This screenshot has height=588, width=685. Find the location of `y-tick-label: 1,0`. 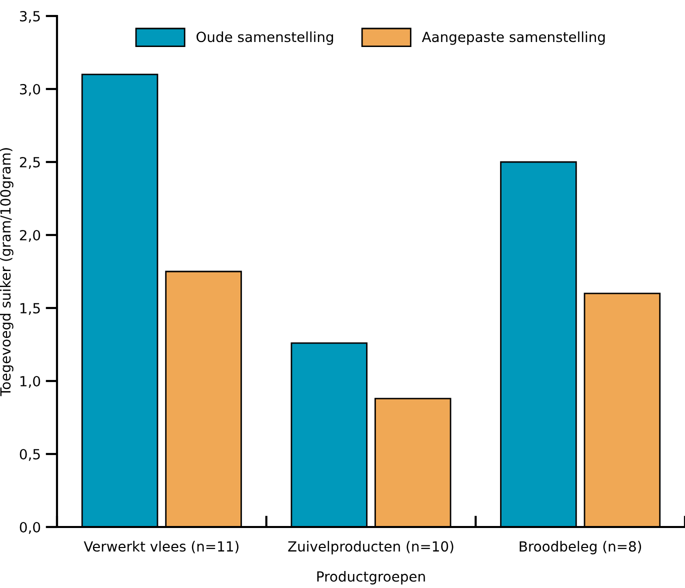

y-tick-label: 1,0 is located at coordinates (30, 382).